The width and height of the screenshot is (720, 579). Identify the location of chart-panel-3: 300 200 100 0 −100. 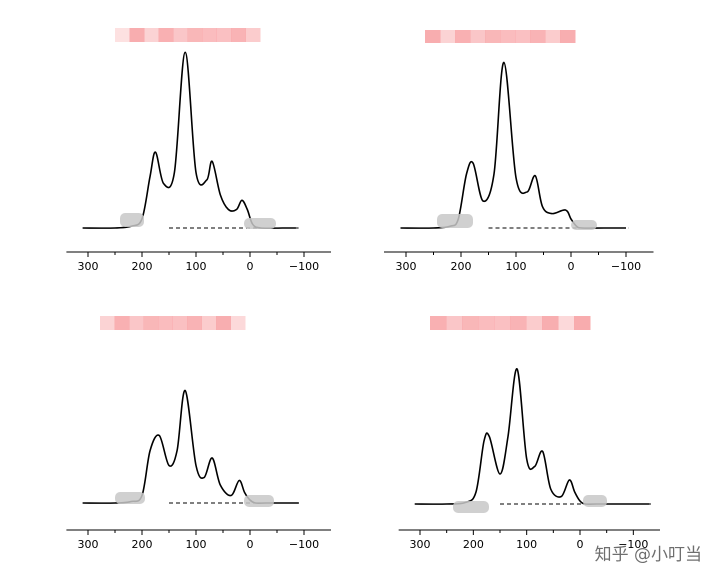
(198, 433).